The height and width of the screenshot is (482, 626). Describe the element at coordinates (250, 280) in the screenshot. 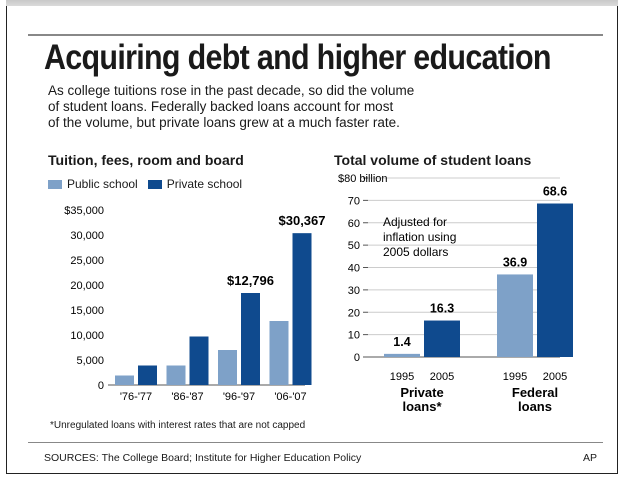

I see `bar-value-label: $12,796` at that location.